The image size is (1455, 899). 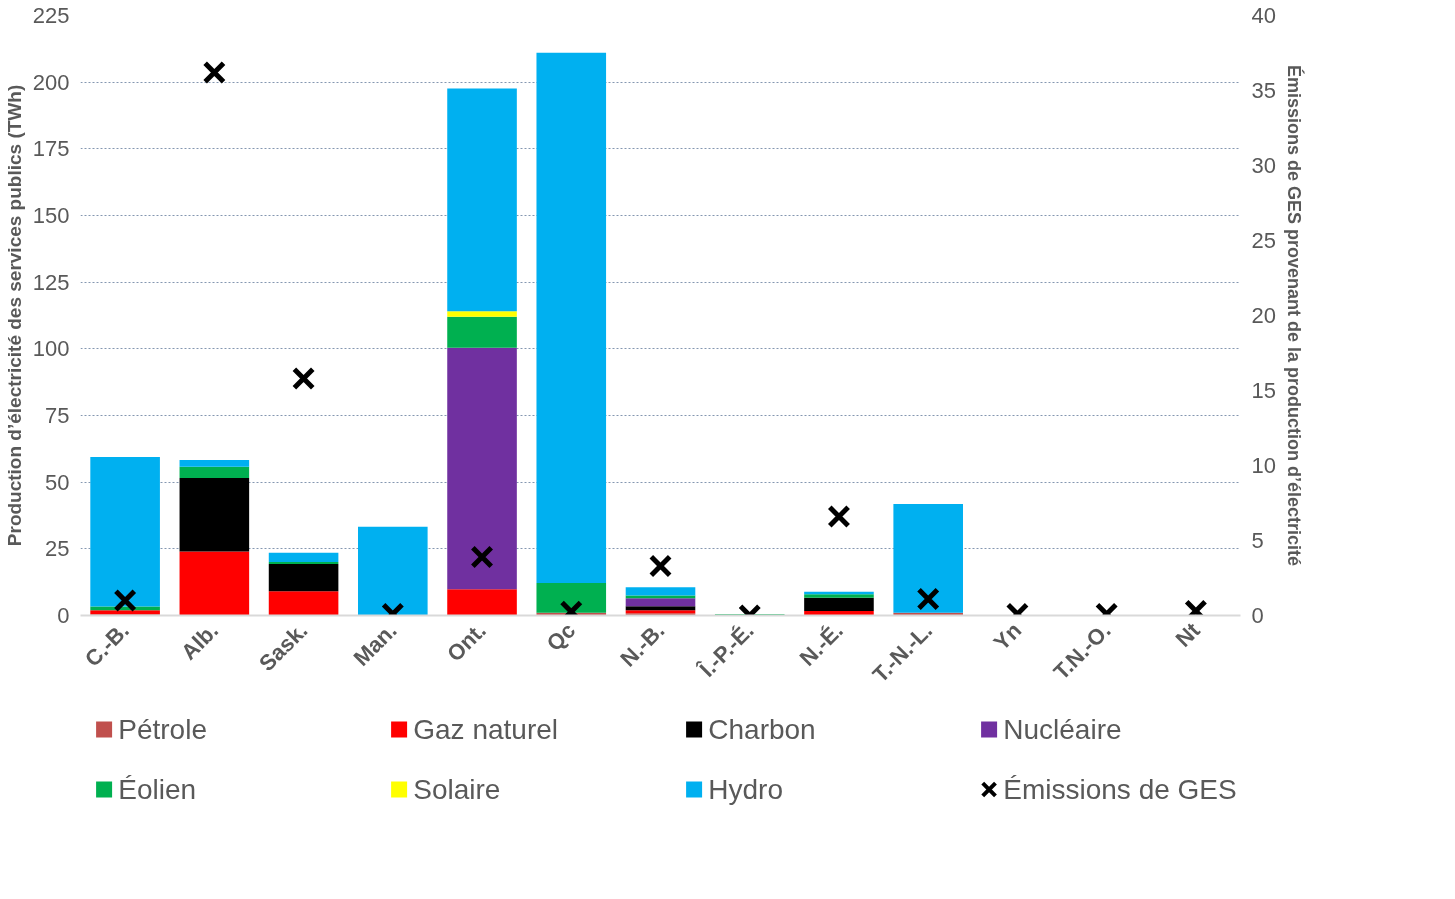 I want to click on y-tick-label: 225, so click(x=51, y=15).